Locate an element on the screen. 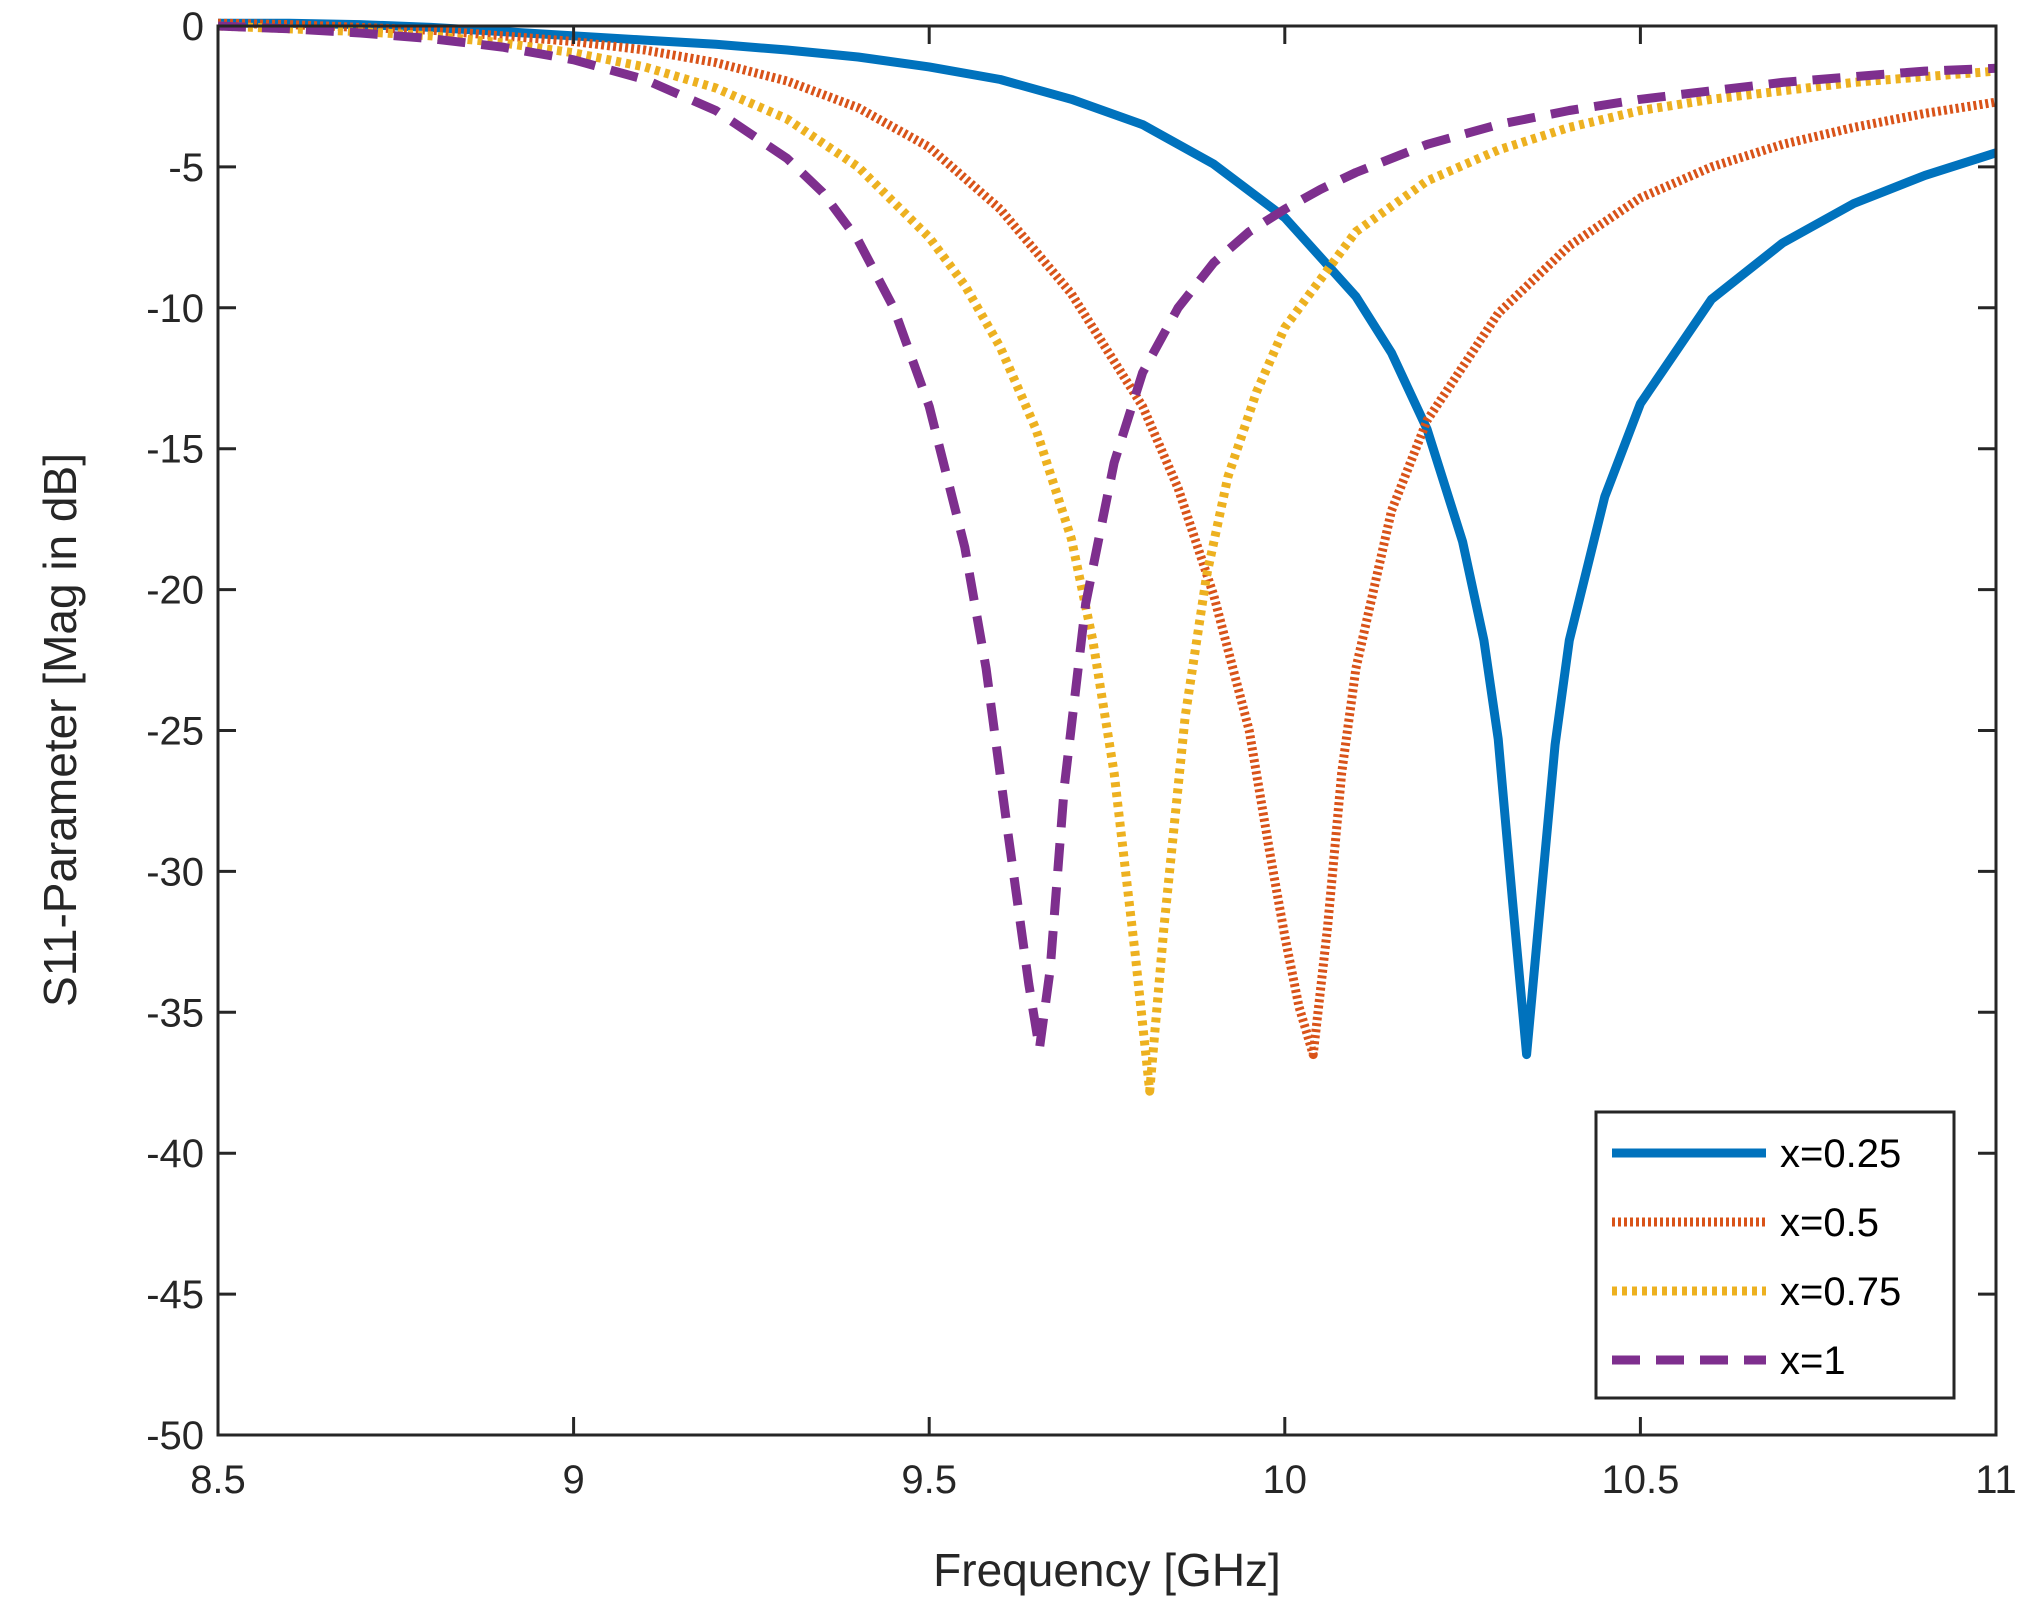 This screenshot has height=1612, width=2021. y-tick-label: -45 is located at coordinates (175, 1295).